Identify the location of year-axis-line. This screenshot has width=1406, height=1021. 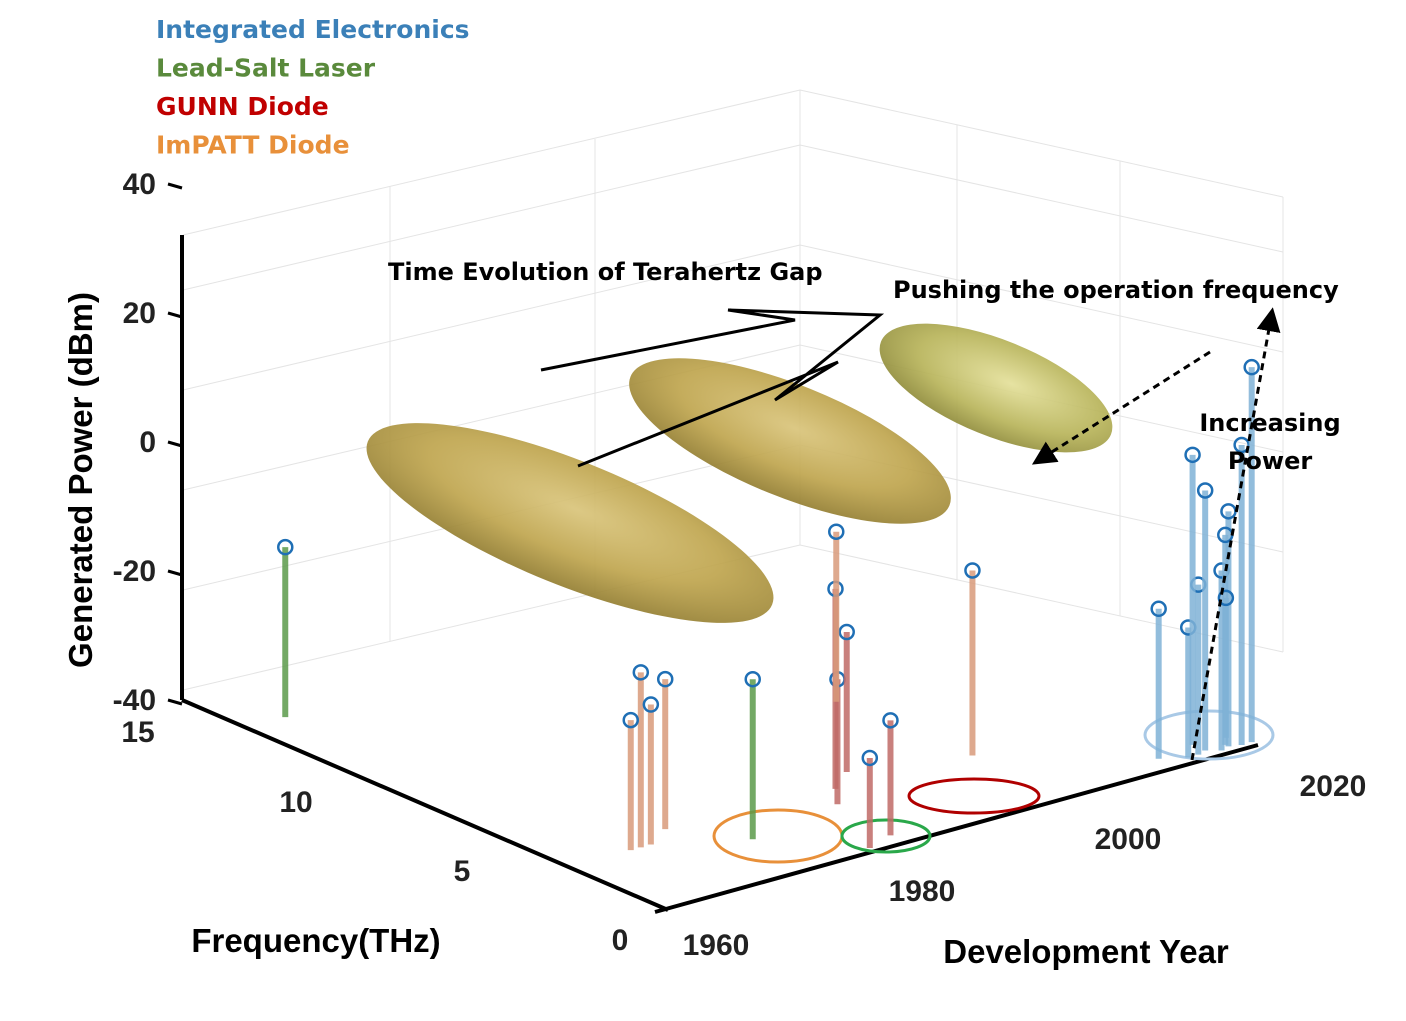
(956, 828).